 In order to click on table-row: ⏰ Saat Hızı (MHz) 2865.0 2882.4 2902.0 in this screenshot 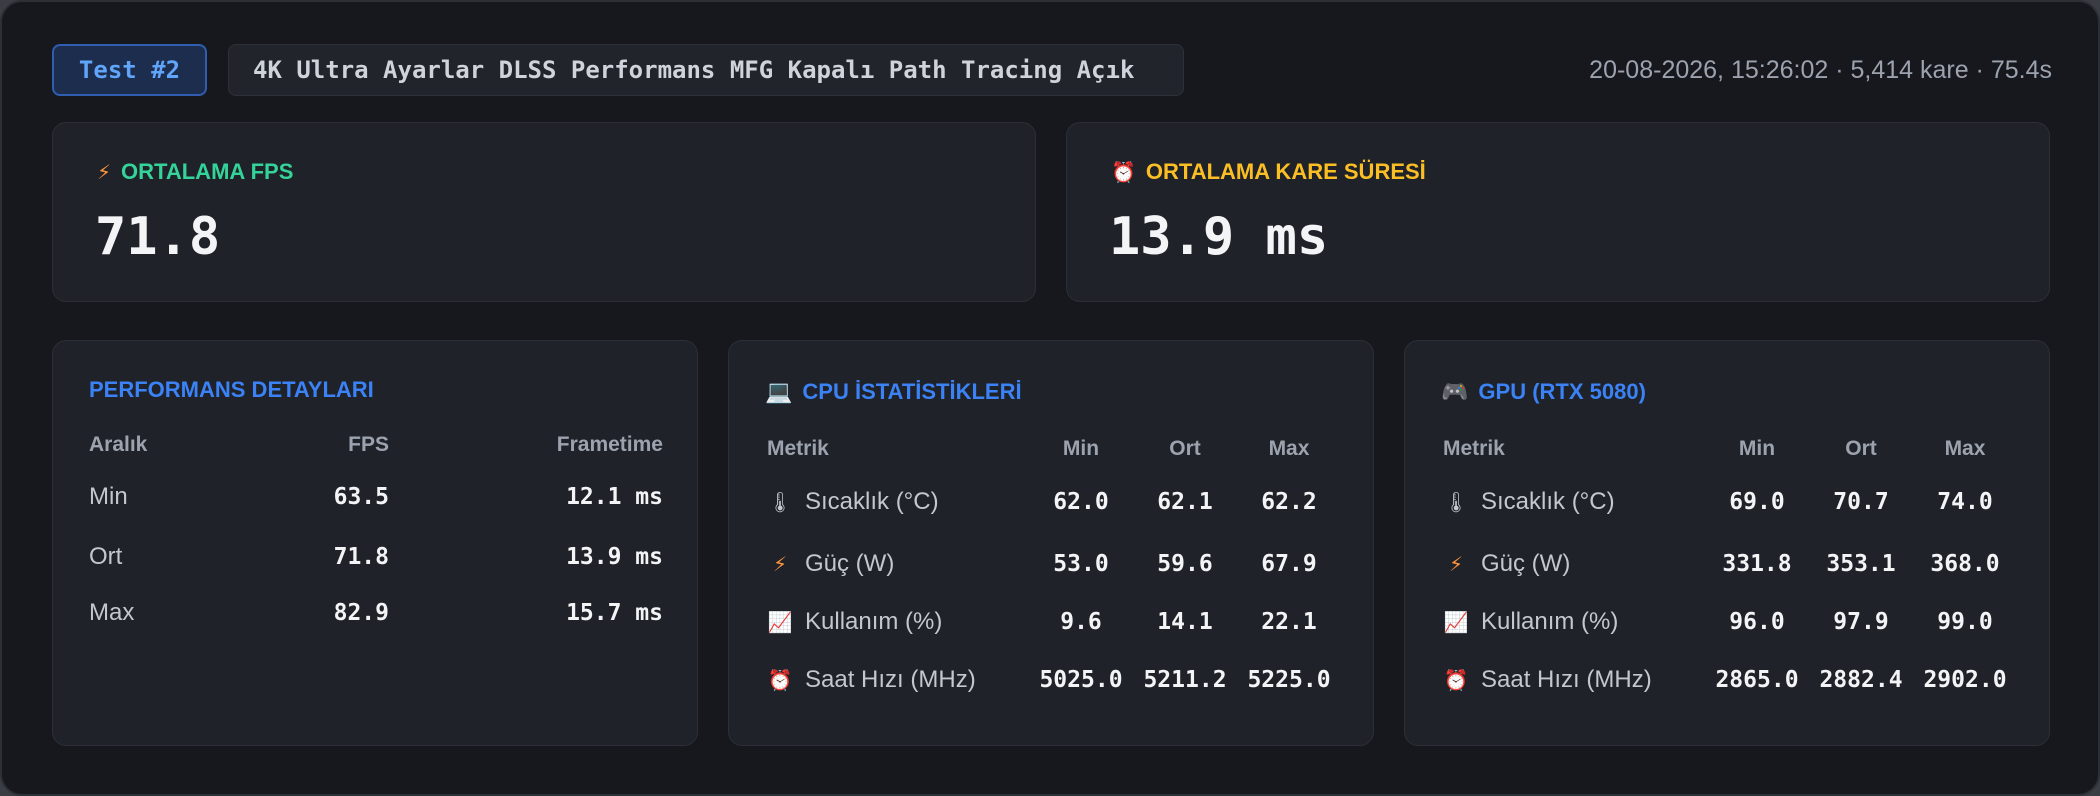, I will do `click(1730, 680)`.